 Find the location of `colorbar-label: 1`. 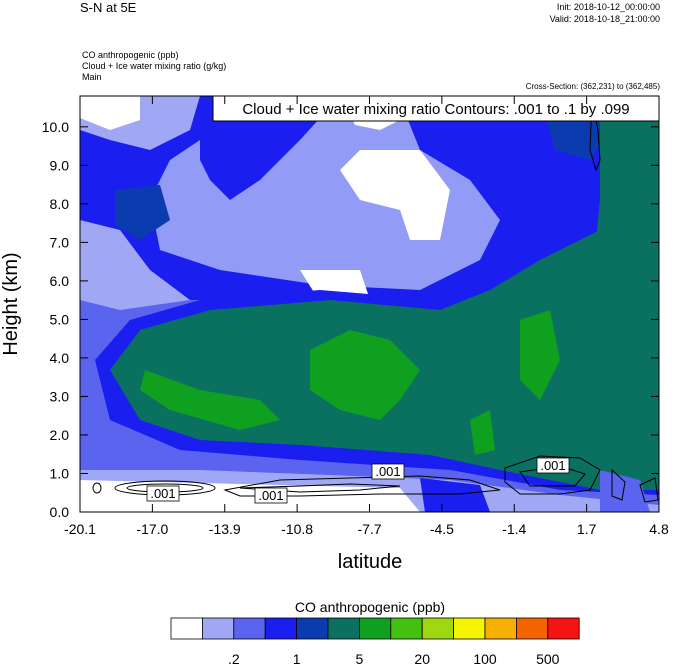

colorbar-label: 1 is located at coordinates (297, 659).